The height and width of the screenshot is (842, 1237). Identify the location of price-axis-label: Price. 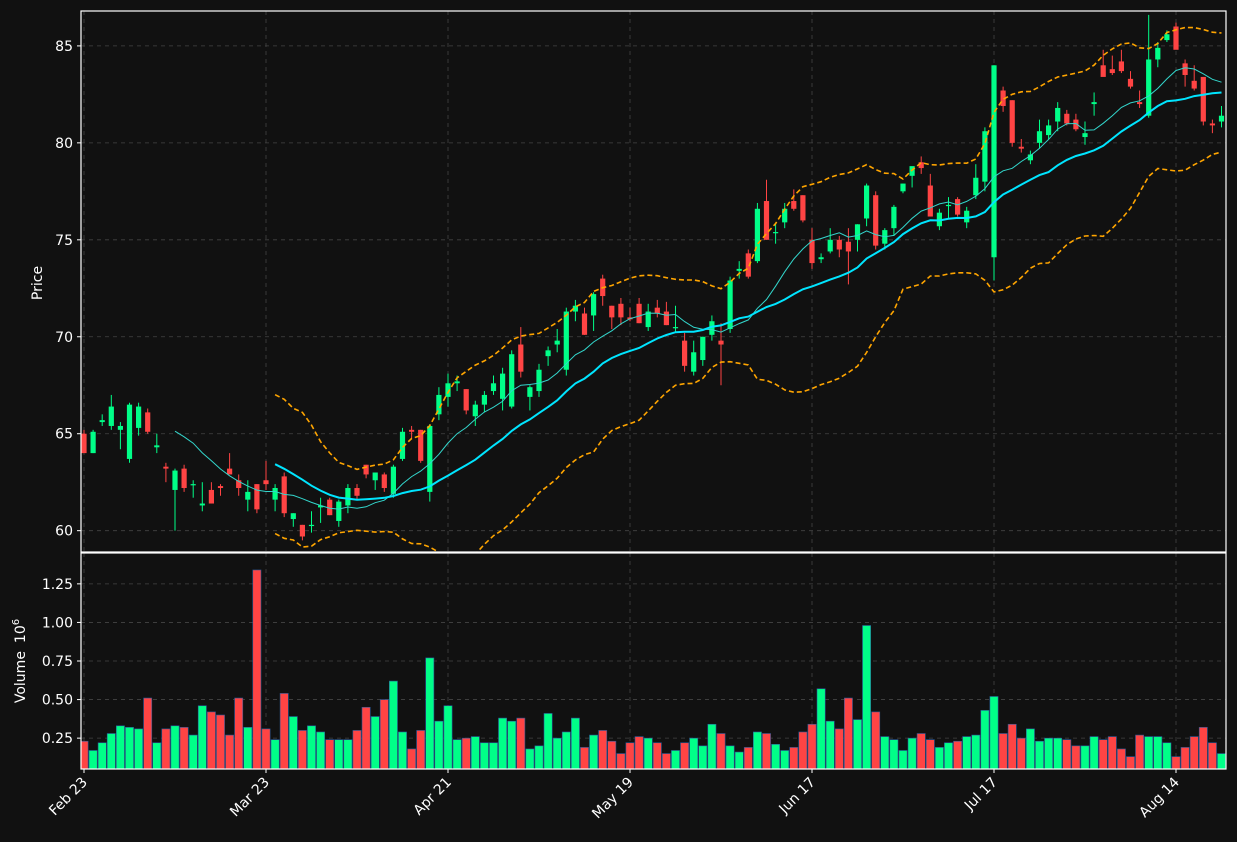
(38, 283).